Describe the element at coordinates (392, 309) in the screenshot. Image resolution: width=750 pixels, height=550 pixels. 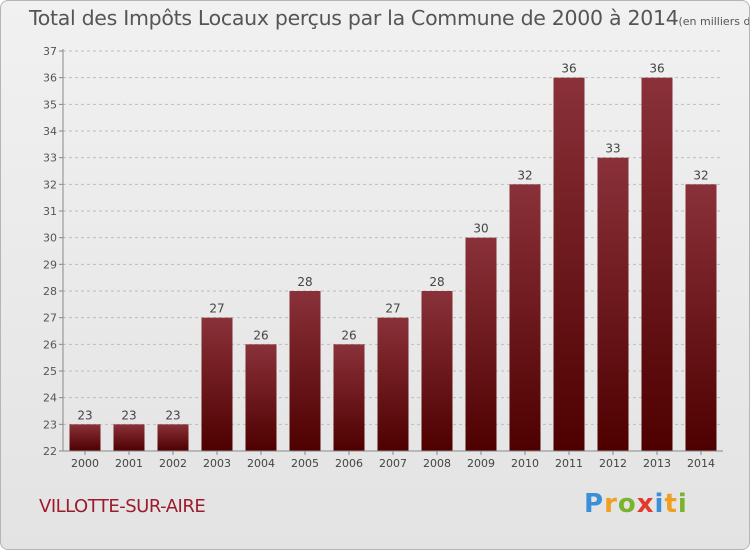
I see `data-label-2007: 27` at that location.